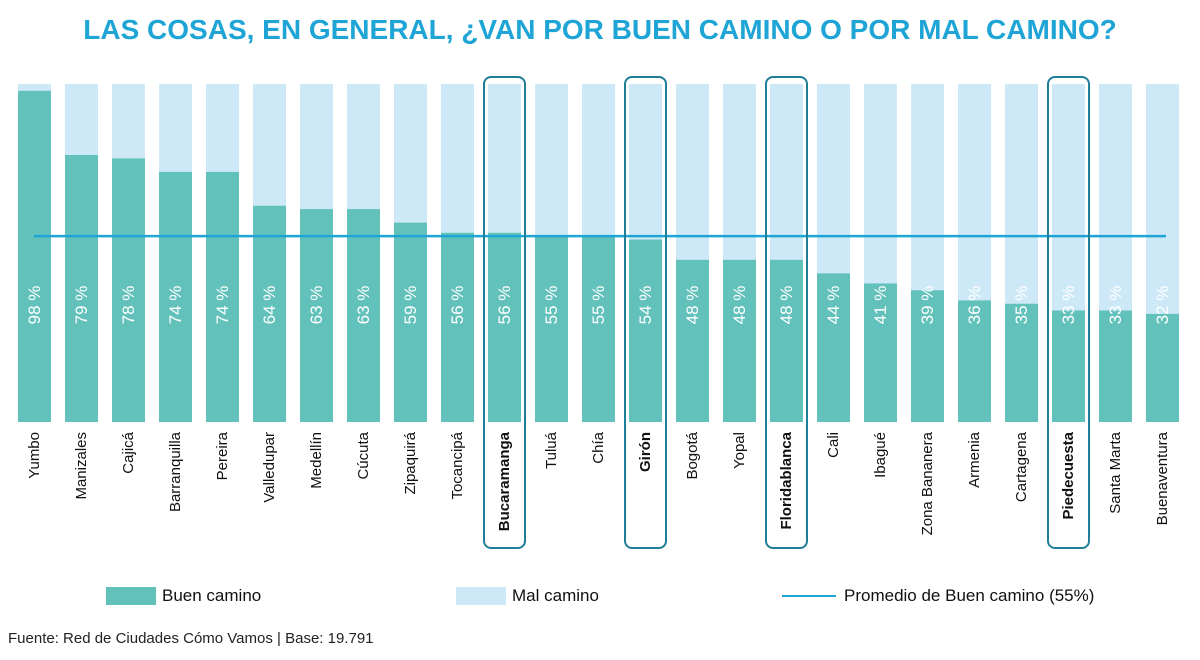 This screenshot has width=1200, height=660. I want to click on data-label-1: 79 %, so click(81, 305).